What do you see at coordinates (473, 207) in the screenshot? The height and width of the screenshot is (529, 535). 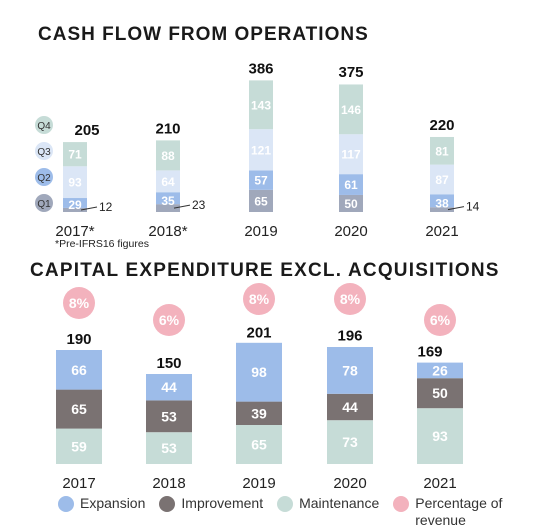 I see `value-label-q1-4: 14` at bounding box center [473, 207].